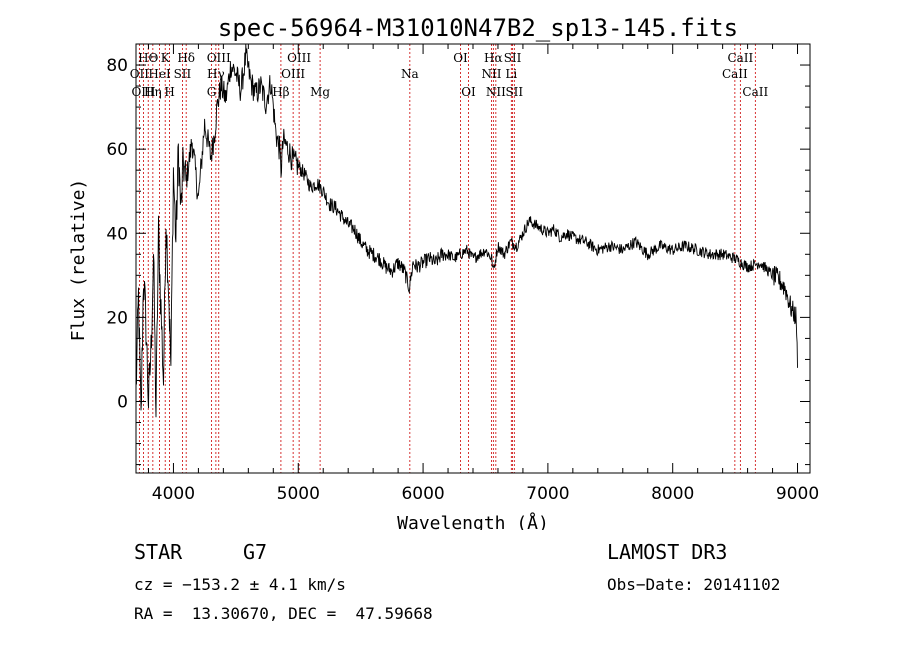 Image resolution: width=900 pixels, height=649 pixels. Describe the element at coordinates (255, 552) in the screenshot. I see `object-subclass: G7` at that location.